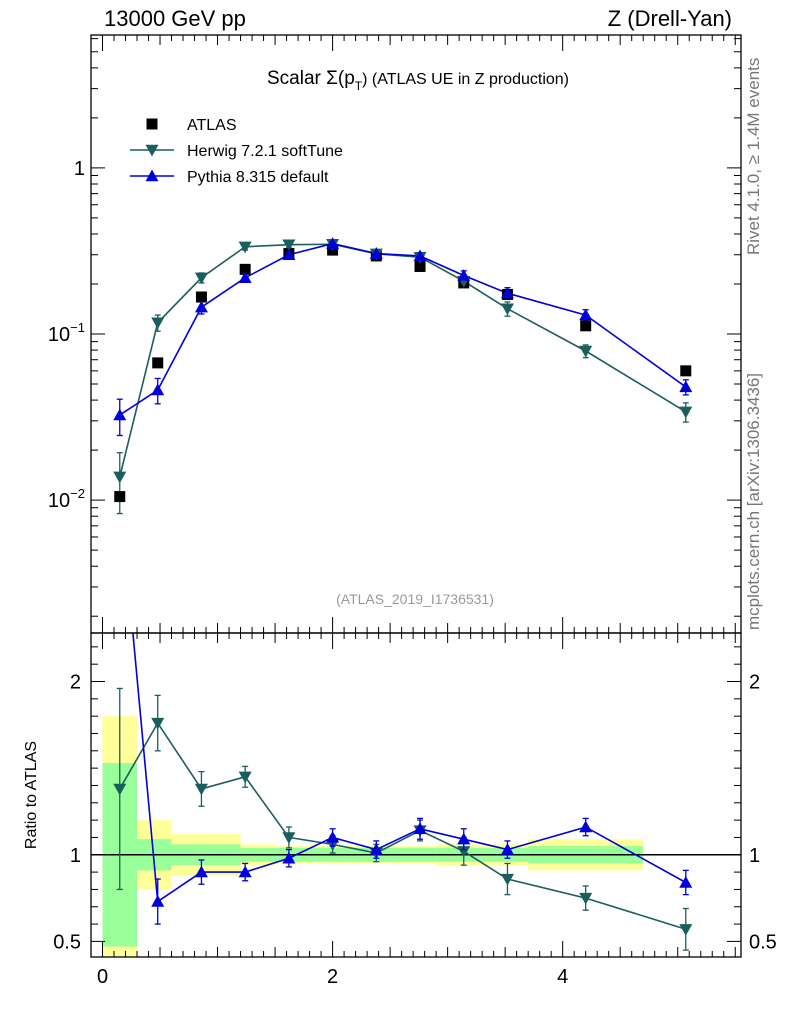 The image size is (786, 1024). What do you see at coordinates (77, 493) in the screenshot?
I see `y-tick-label-exponent: −2` at bounding box center [77, 493].